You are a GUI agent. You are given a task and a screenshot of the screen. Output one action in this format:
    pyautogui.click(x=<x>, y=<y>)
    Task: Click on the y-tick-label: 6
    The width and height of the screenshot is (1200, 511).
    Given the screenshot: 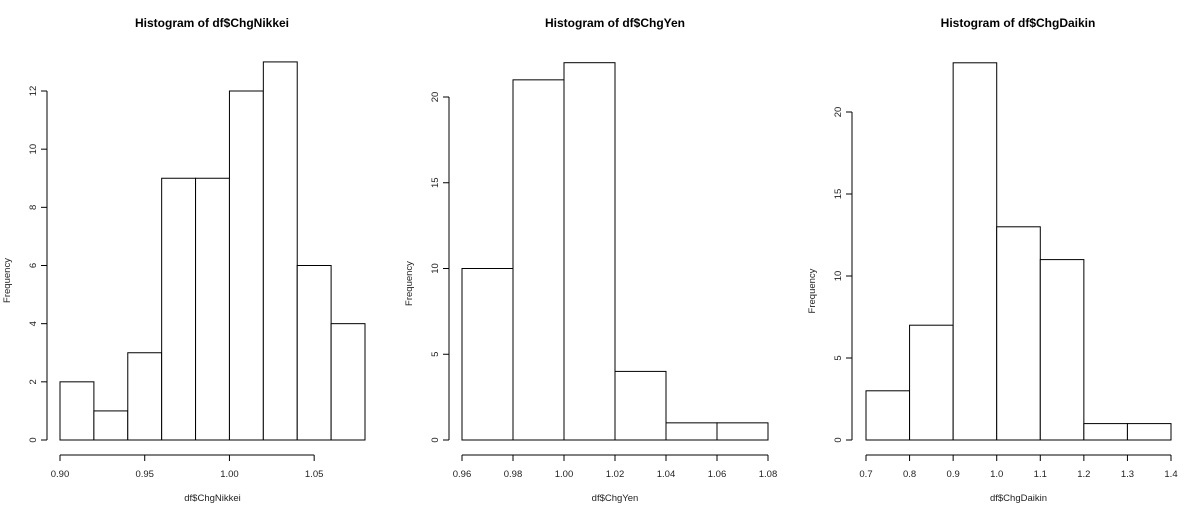 What is the action you would take?
    pyautogui.click(x=33, y=265)
    